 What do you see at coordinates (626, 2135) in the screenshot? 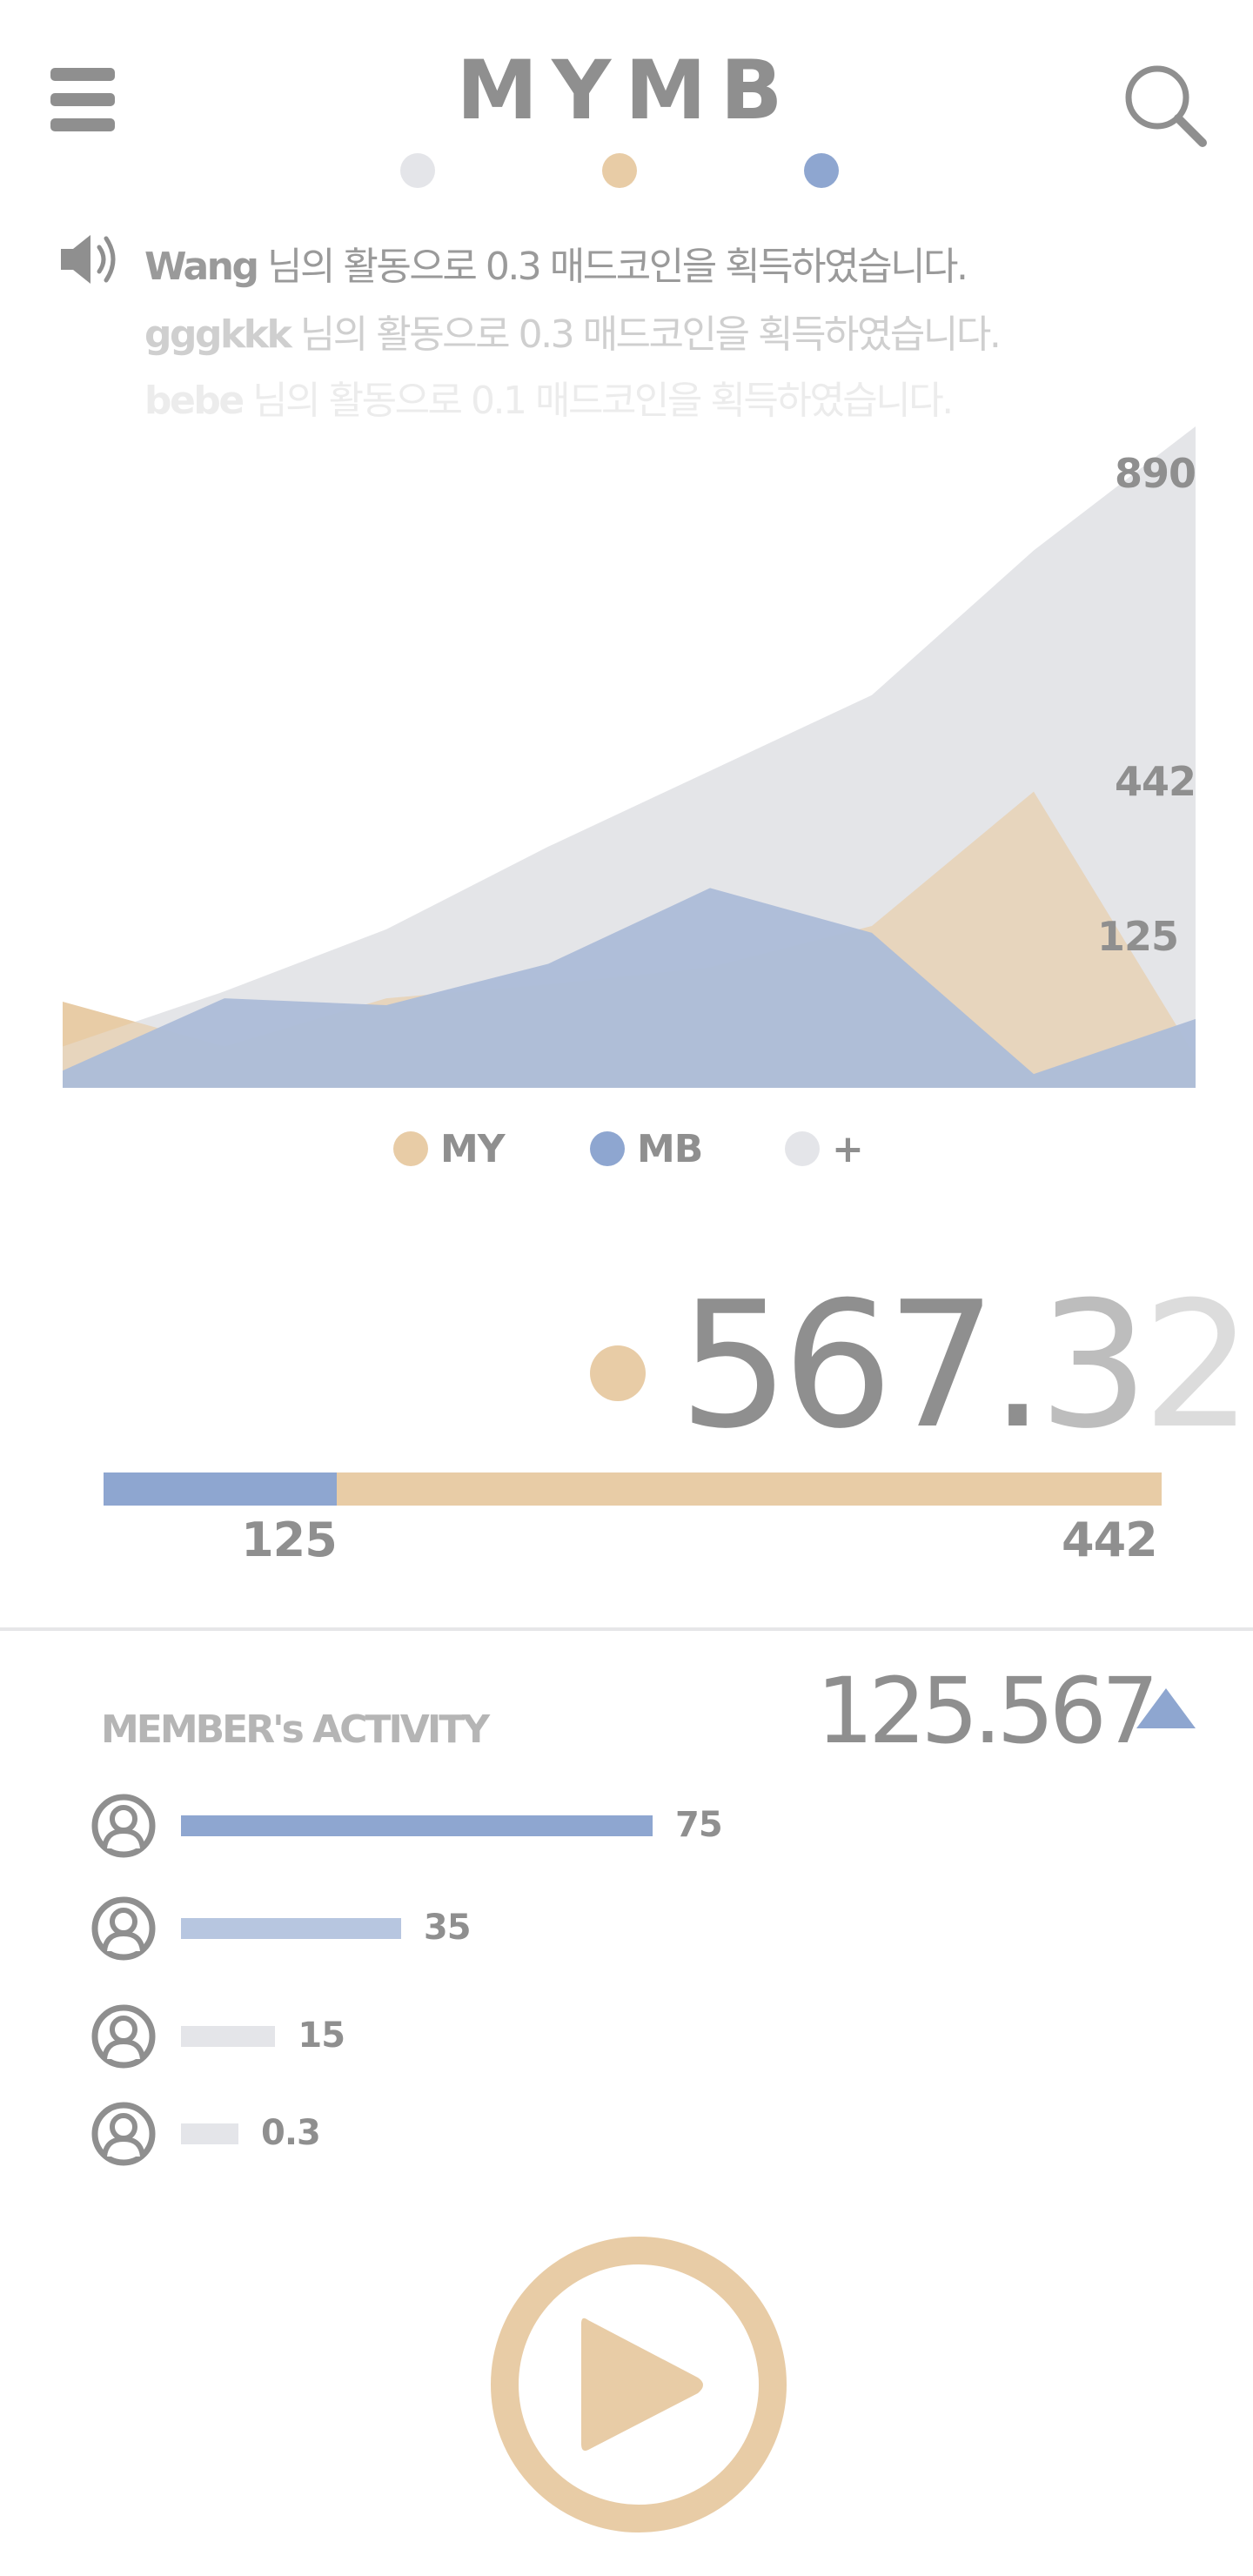
I see `member-activity-row: 0.3` at bounding box center [626, 2135].